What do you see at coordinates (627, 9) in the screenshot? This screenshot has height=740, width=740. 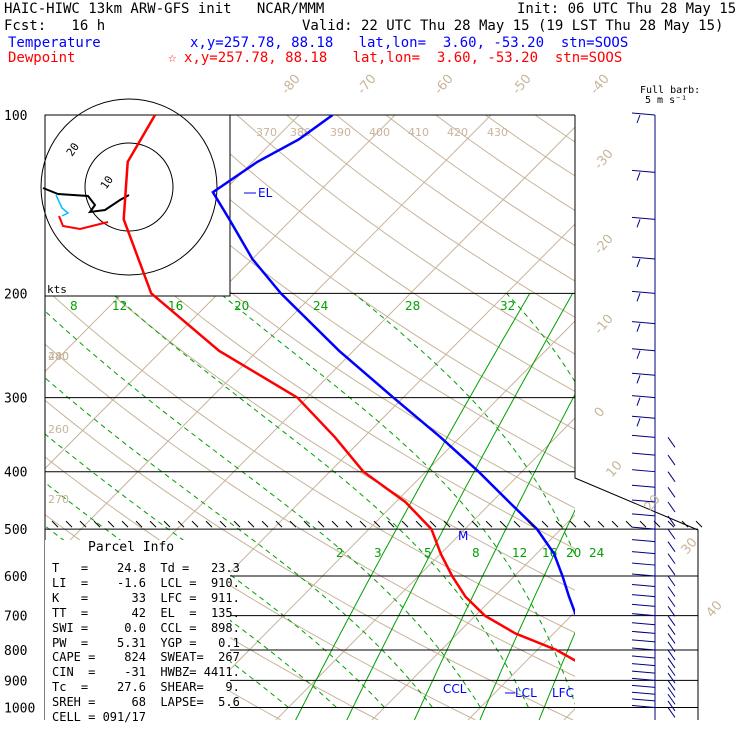 I see `init-time: Init: 06 UTC Thu 28 May 15` at bounding box center [627, 9].